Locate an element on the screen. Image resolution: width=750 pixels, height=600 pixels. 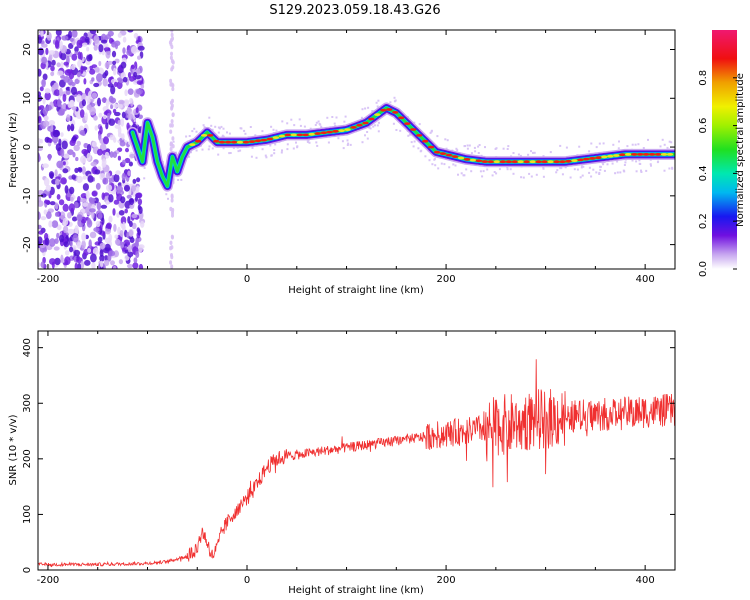
y-tick-label: 10 is located at coordinates (27, 98).